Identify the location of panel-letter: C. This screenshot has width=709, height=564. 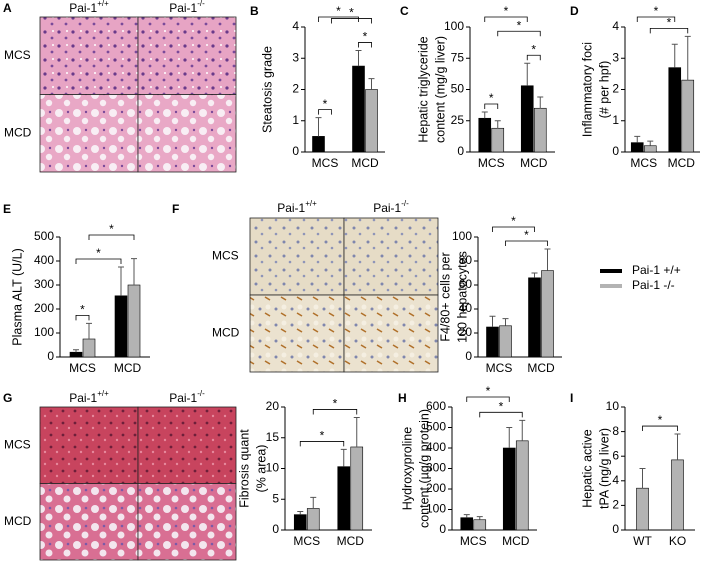
(404, 11).